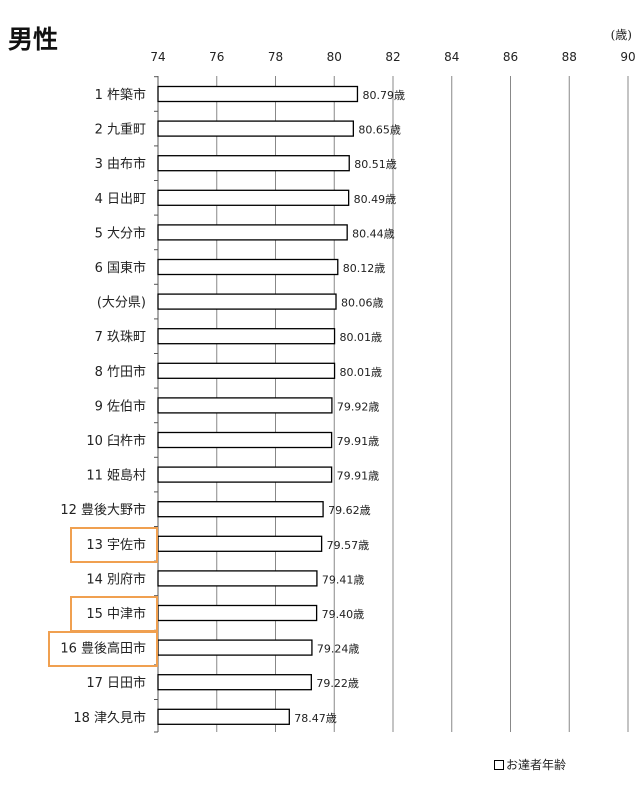 This screenshot has width=638, height=795. Describe the element at coordinates (120, 164) in the screenshot. I see `category-label: 3 由布市` at that location.